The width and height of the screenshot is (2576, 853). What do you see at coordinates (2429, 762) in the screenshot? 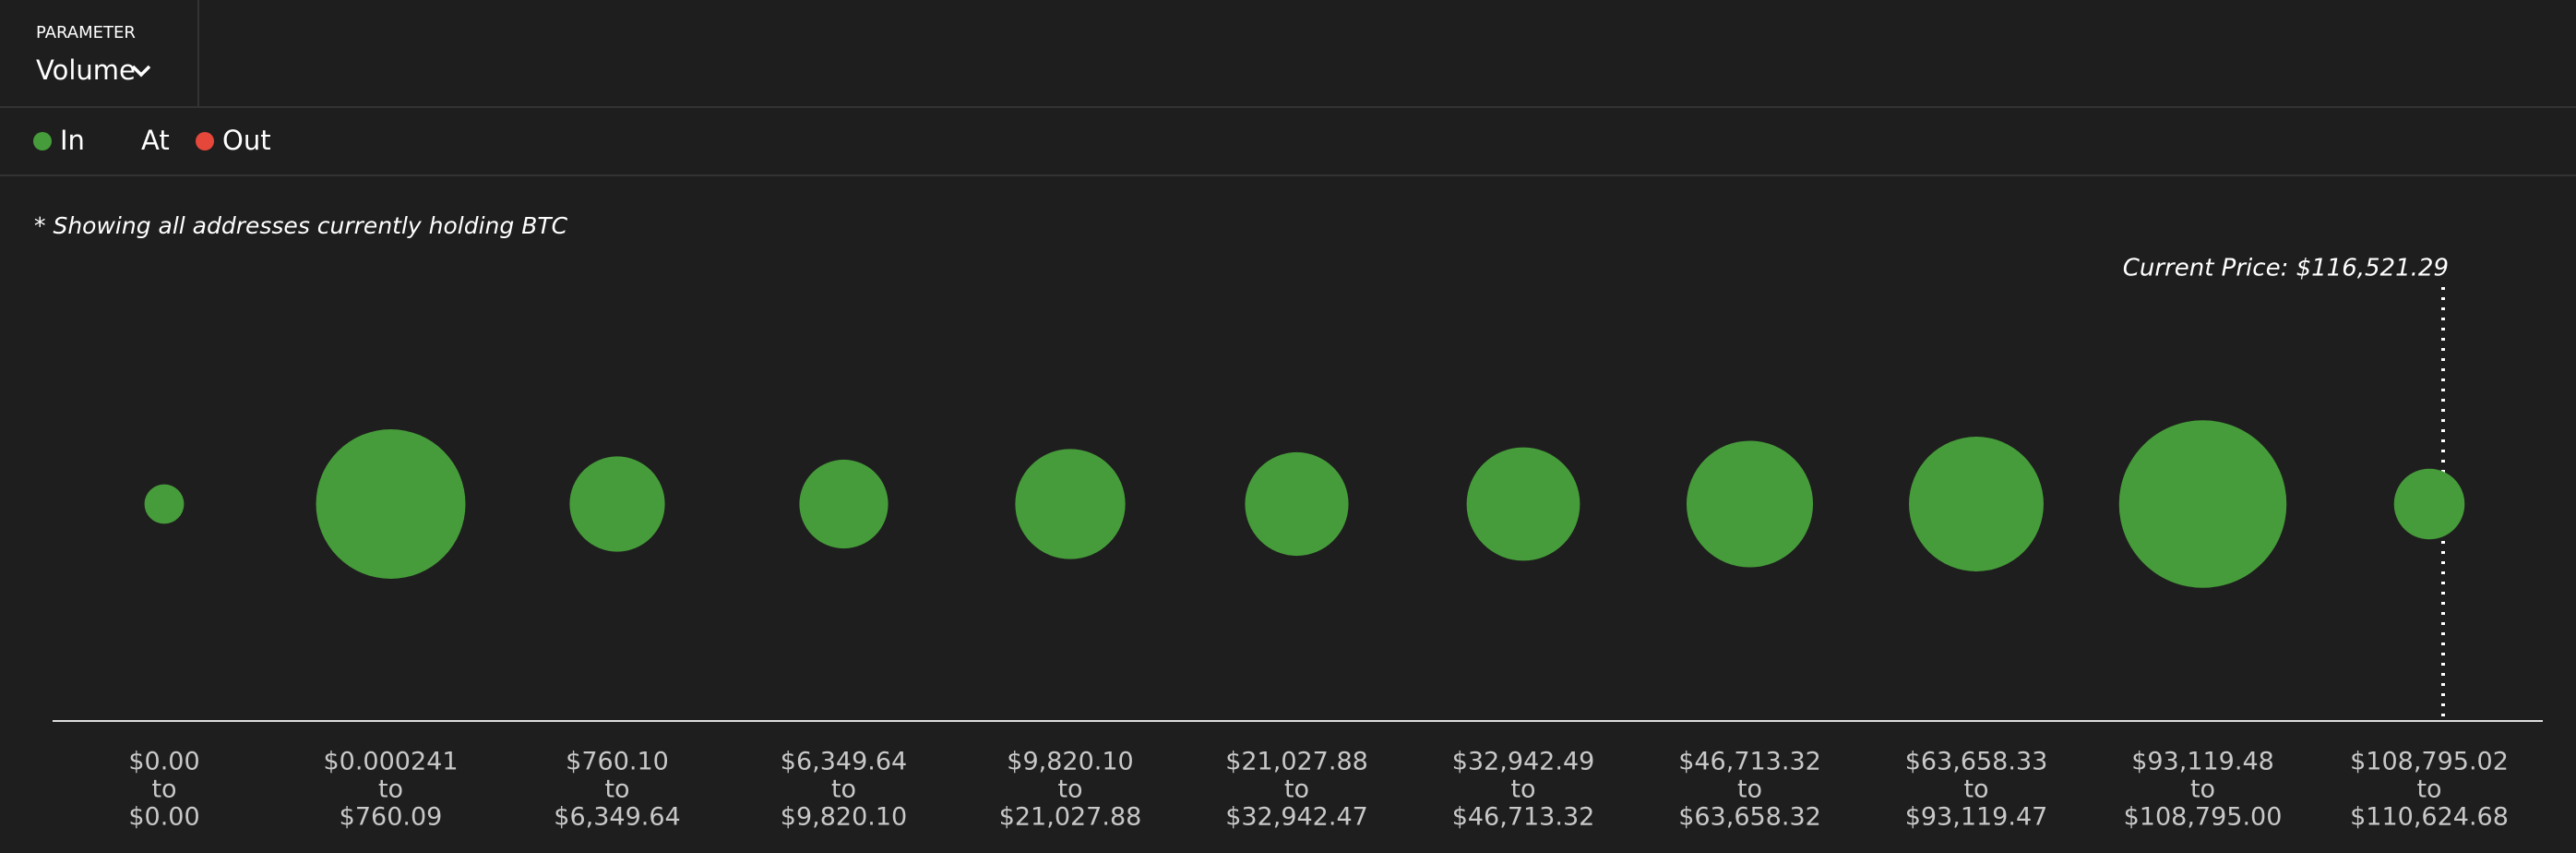
I see `x-tick-label: $108,795.02` at bounding box center [2429, 762].